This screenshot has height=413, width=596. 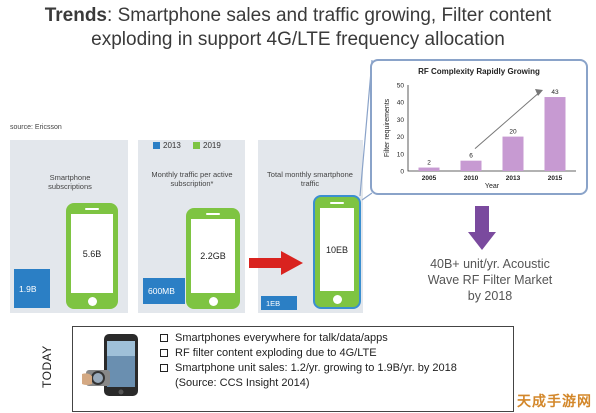 I want to click on phone-icon: 2.2GB, so click(x=213, y=258).